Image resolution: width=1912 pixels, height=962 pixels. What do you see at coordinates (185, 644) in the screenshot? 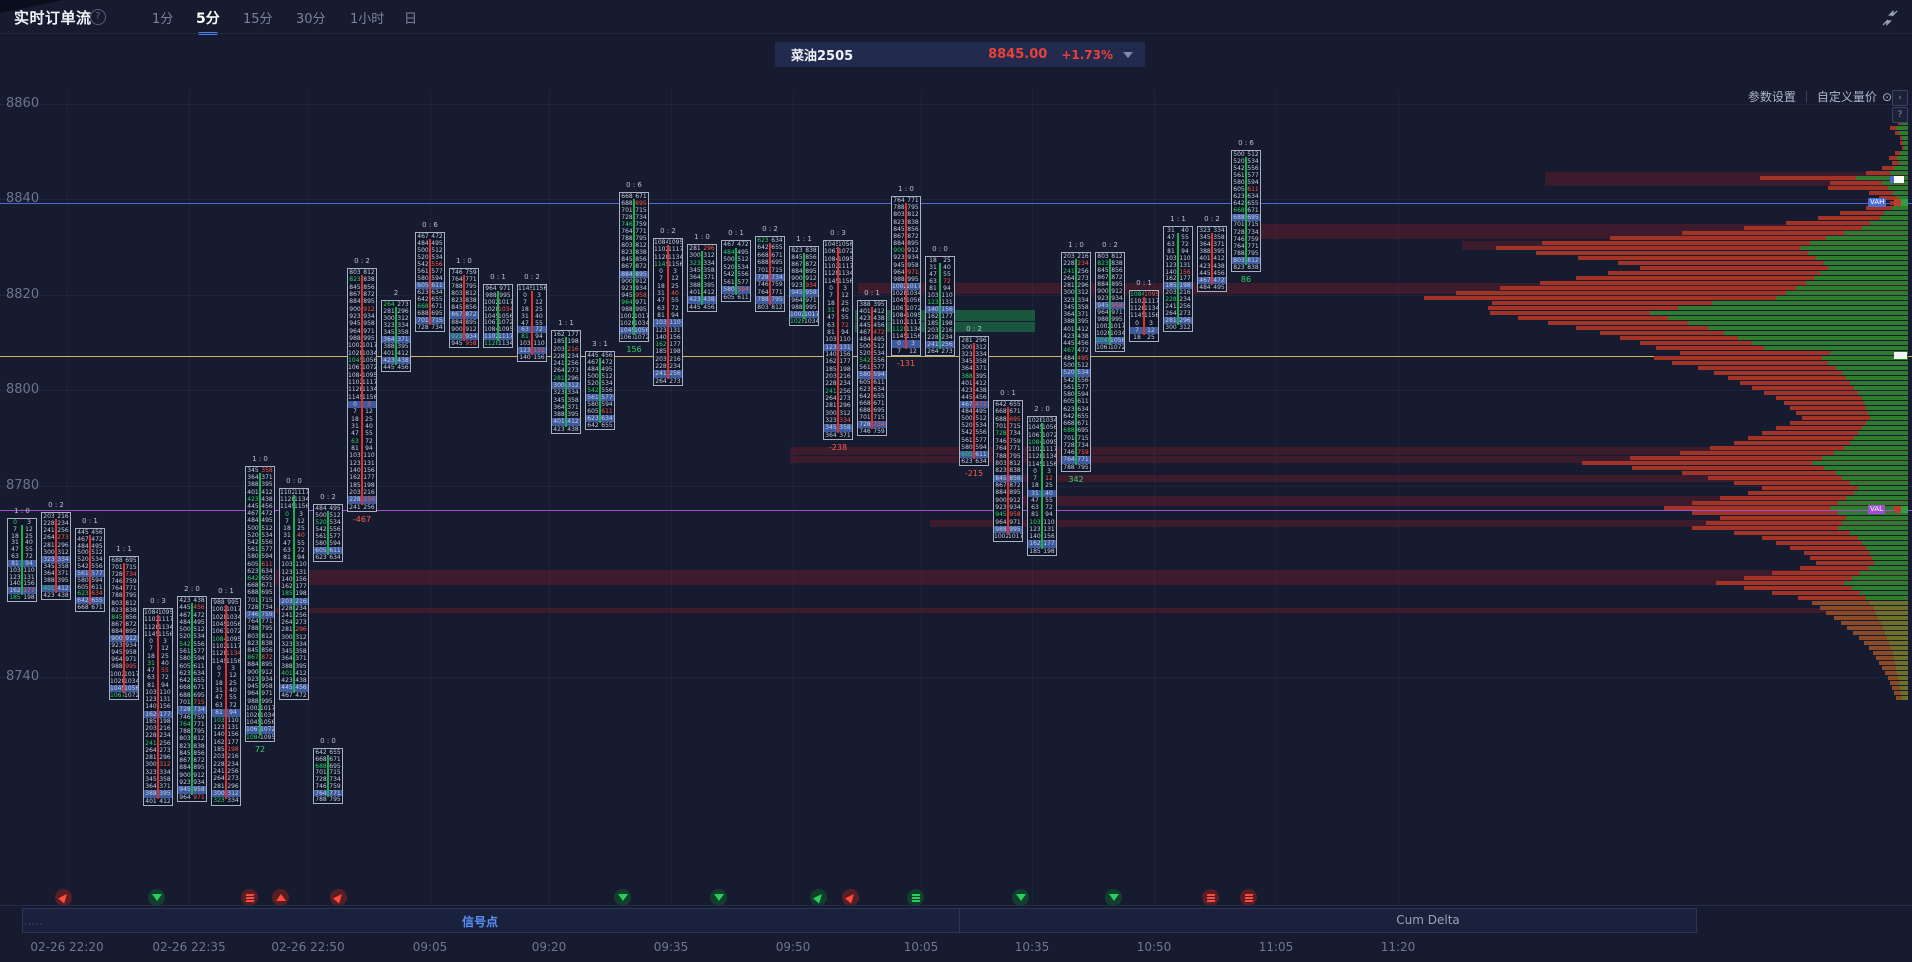
I see `bid-volume: 542` at bounding box center [185, 644].